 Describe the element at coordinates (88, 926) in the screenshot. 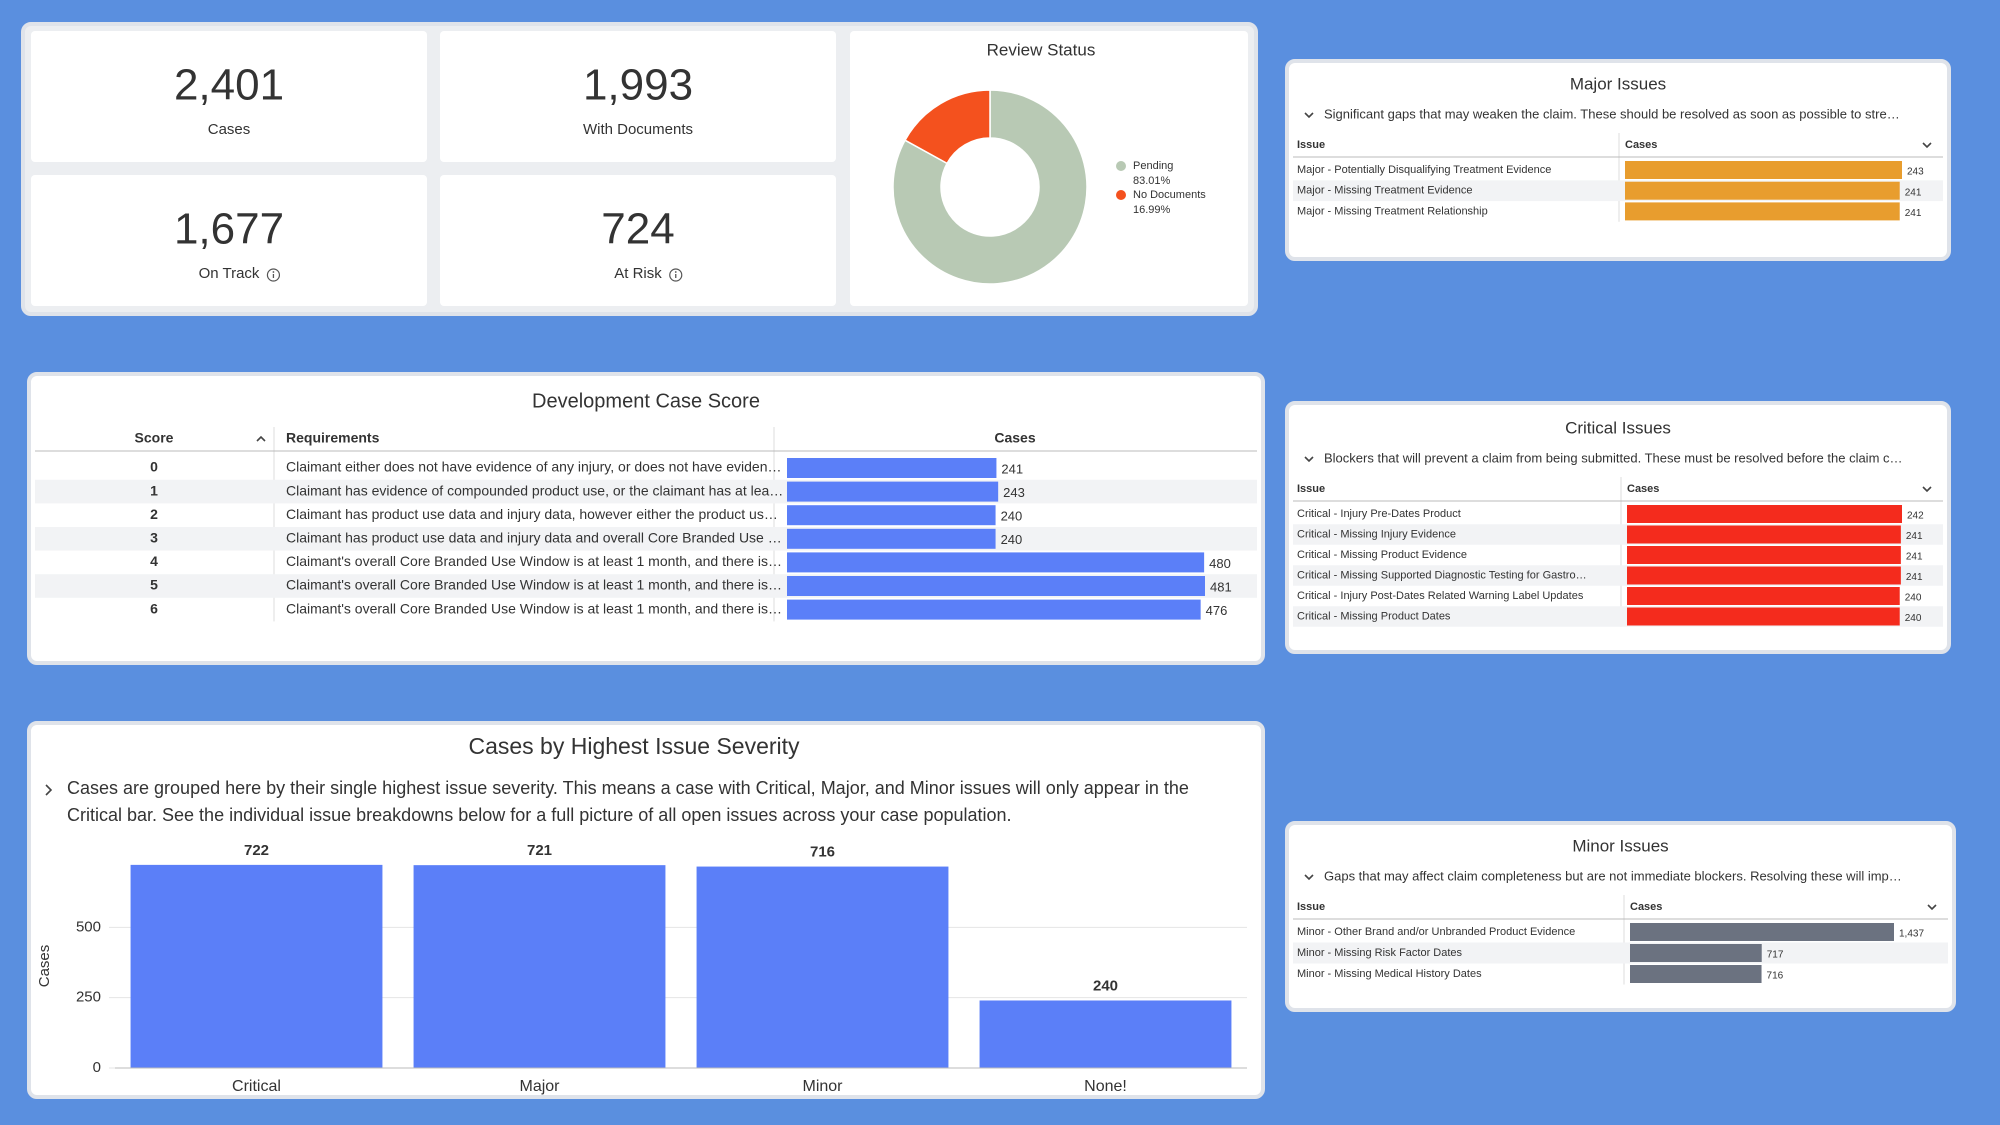

I see `y-tick-label: 500` at that location.